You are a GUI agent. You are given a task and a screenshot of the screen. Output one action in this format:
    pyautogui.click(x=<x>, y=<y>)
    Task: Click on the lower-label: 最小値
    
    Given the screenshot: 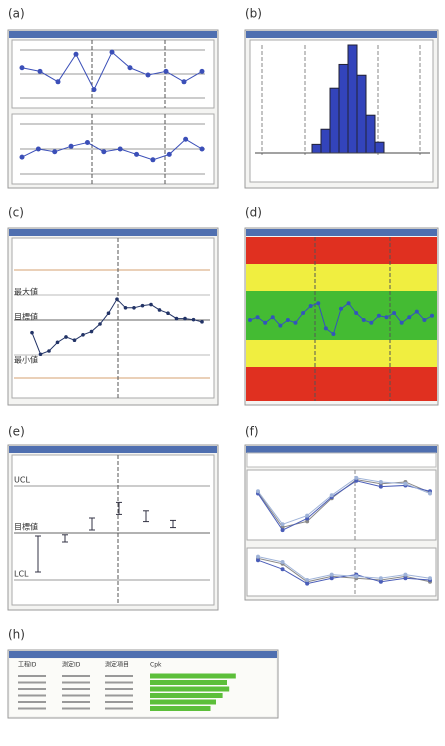 What is the action you would take?
    pyautogui.click(x=26, y=360)
    